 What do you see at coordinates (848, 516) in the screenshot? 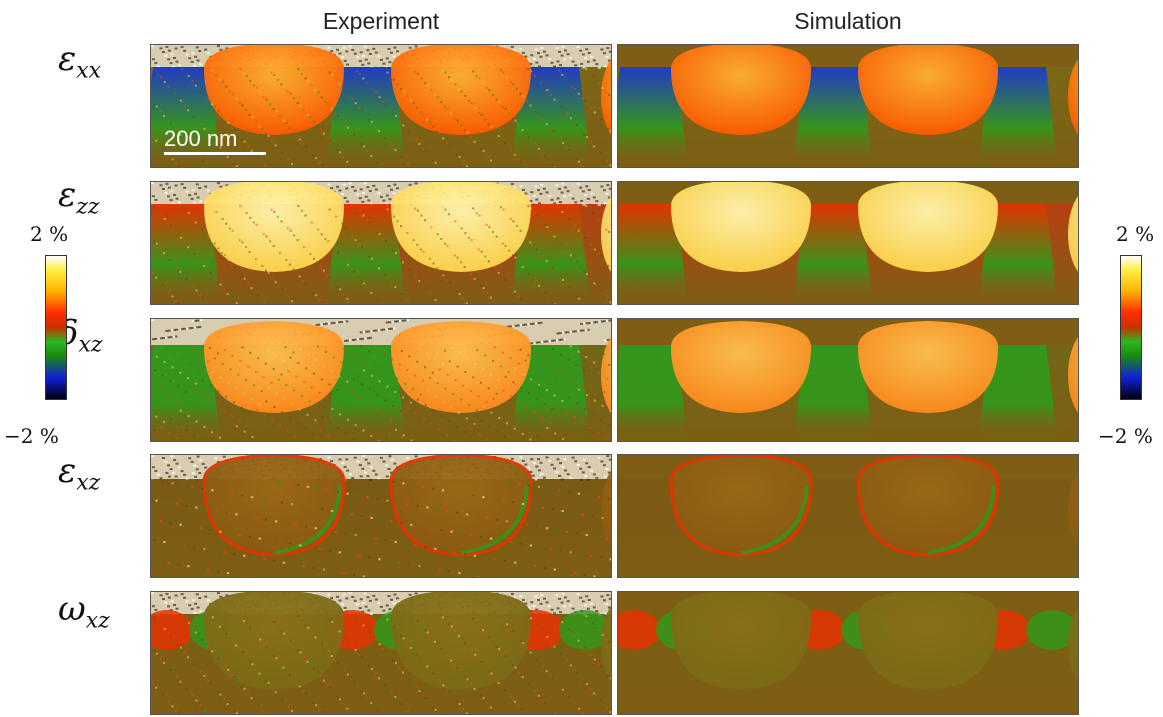
I see `panel-exz-simulation` at bounding box center [848, 516].